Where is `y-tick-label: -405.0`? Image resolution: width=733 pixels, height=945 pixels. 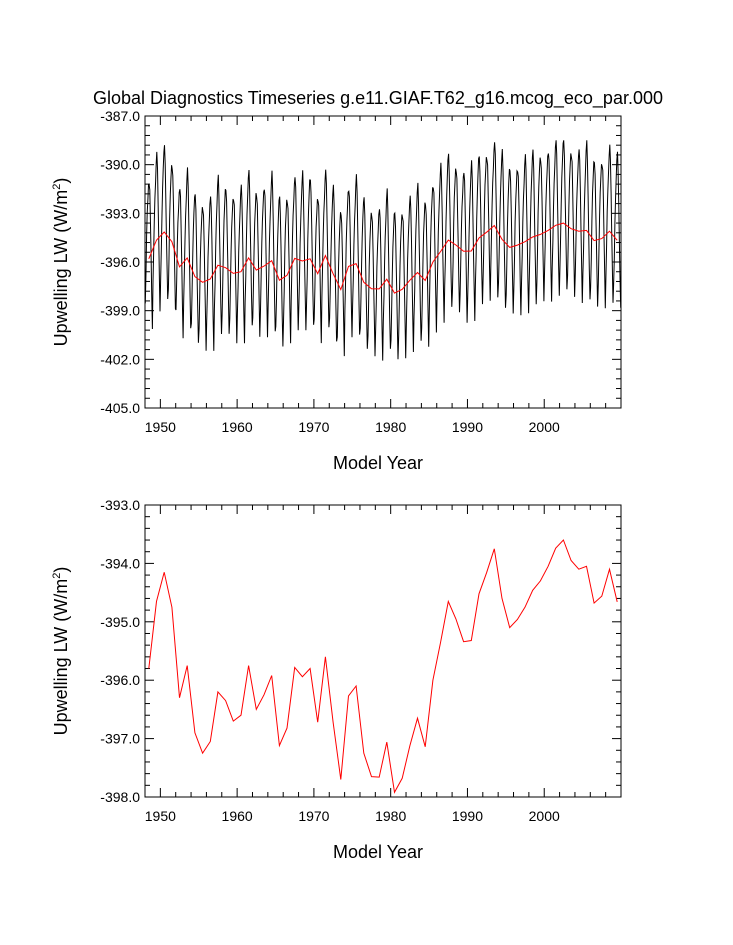 y-tick-label: -405.0 is located at coordinates (120, 408).